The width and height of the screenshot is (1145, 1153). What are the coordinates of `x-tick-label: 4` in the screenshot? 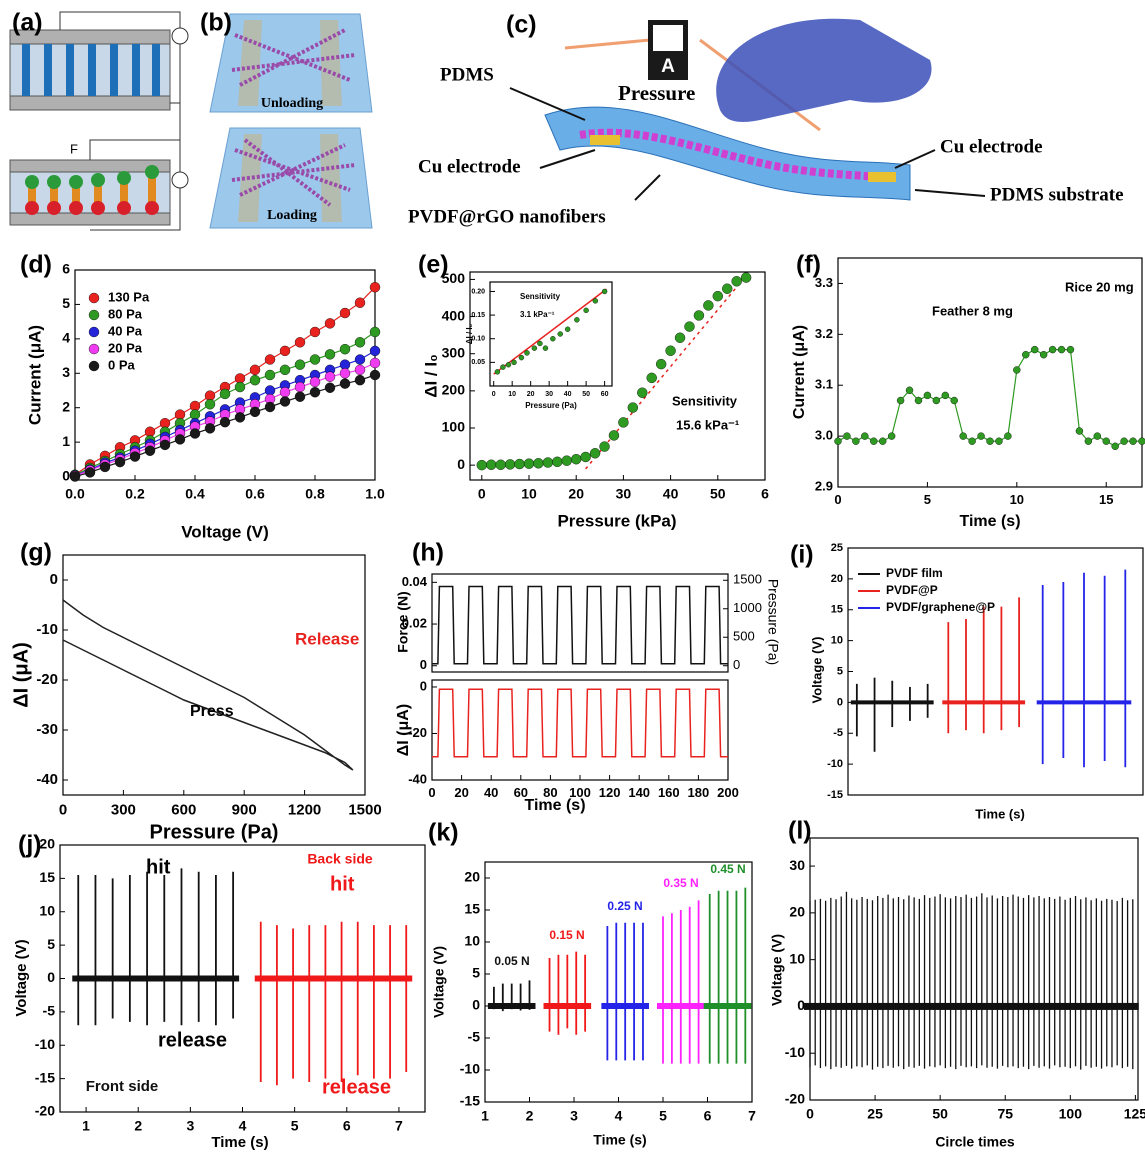 It's located at (243, 1125).